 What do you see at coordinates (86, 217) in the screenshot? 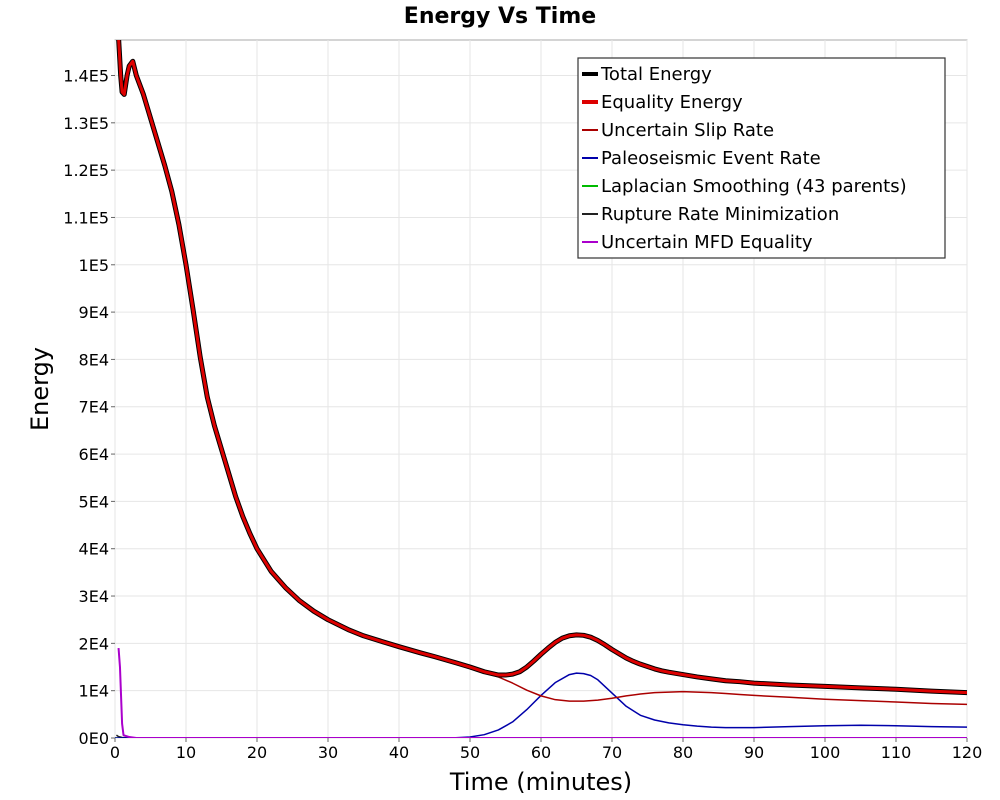
I see `y-tick-label: 1.1E5` at bounding box center [86, 217].